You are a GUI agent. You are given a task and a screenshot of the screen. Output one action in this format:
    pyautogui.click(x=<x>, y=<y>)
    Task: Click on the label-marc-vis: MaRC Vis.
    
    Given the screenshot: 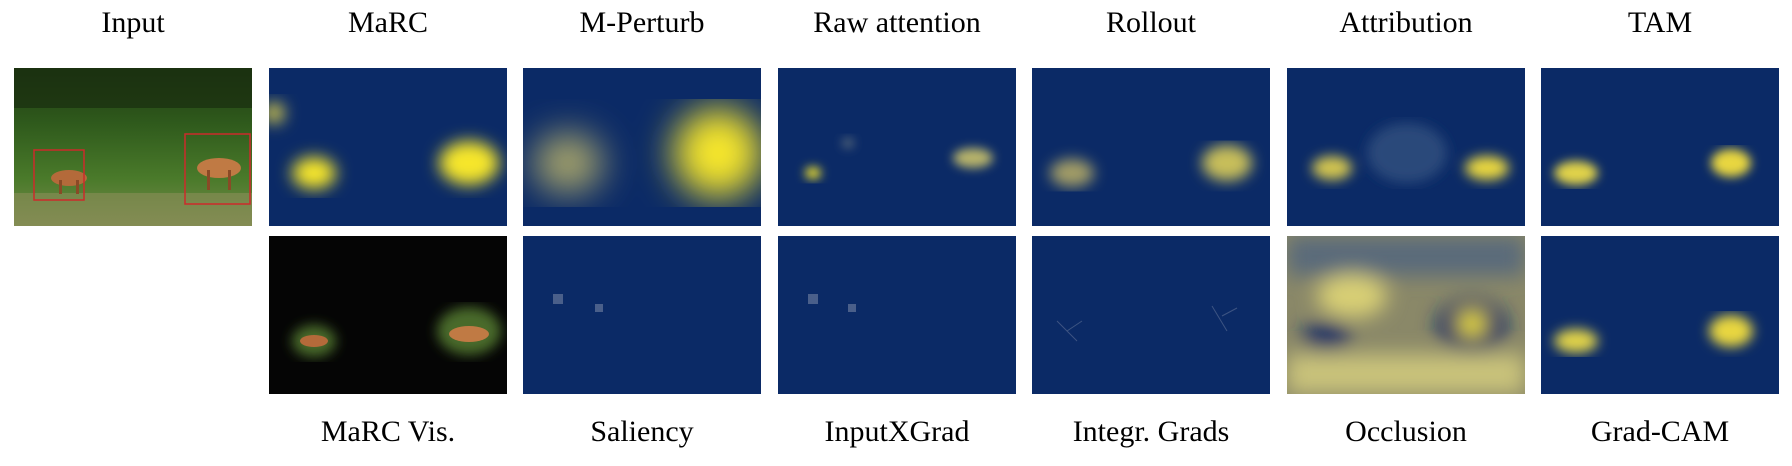 What is the action you would take?
    pyautogui.click(x=388, y=431)
    